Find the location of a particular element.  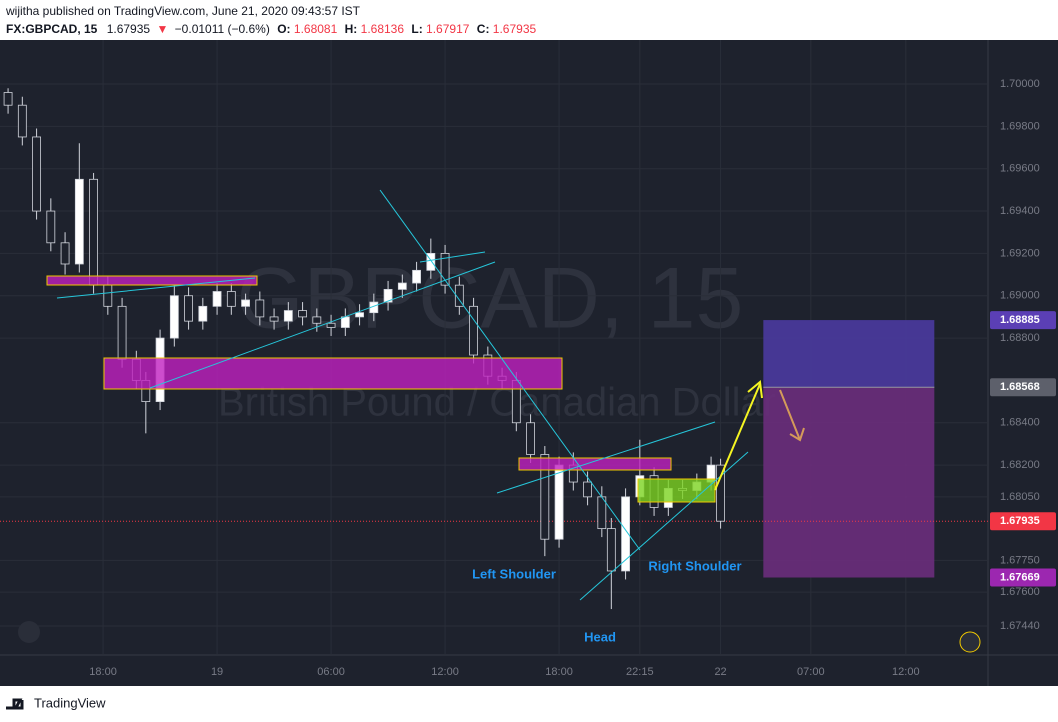

h-label: H: is located at coordinates (351, 29).